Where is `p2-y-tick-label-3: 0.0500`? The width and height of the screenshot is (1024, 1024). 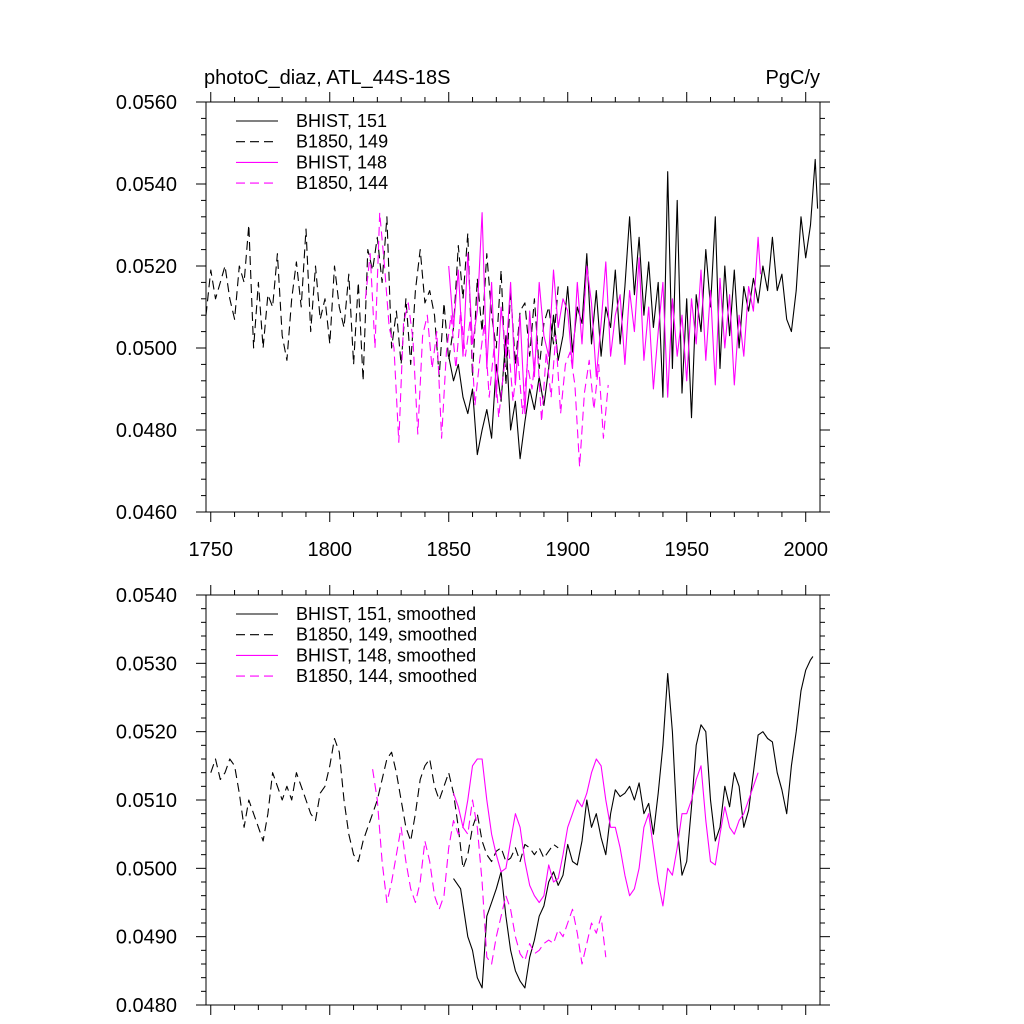 p2-y-tick-label-3: 0.0500 is located at coordinates (146, 869).